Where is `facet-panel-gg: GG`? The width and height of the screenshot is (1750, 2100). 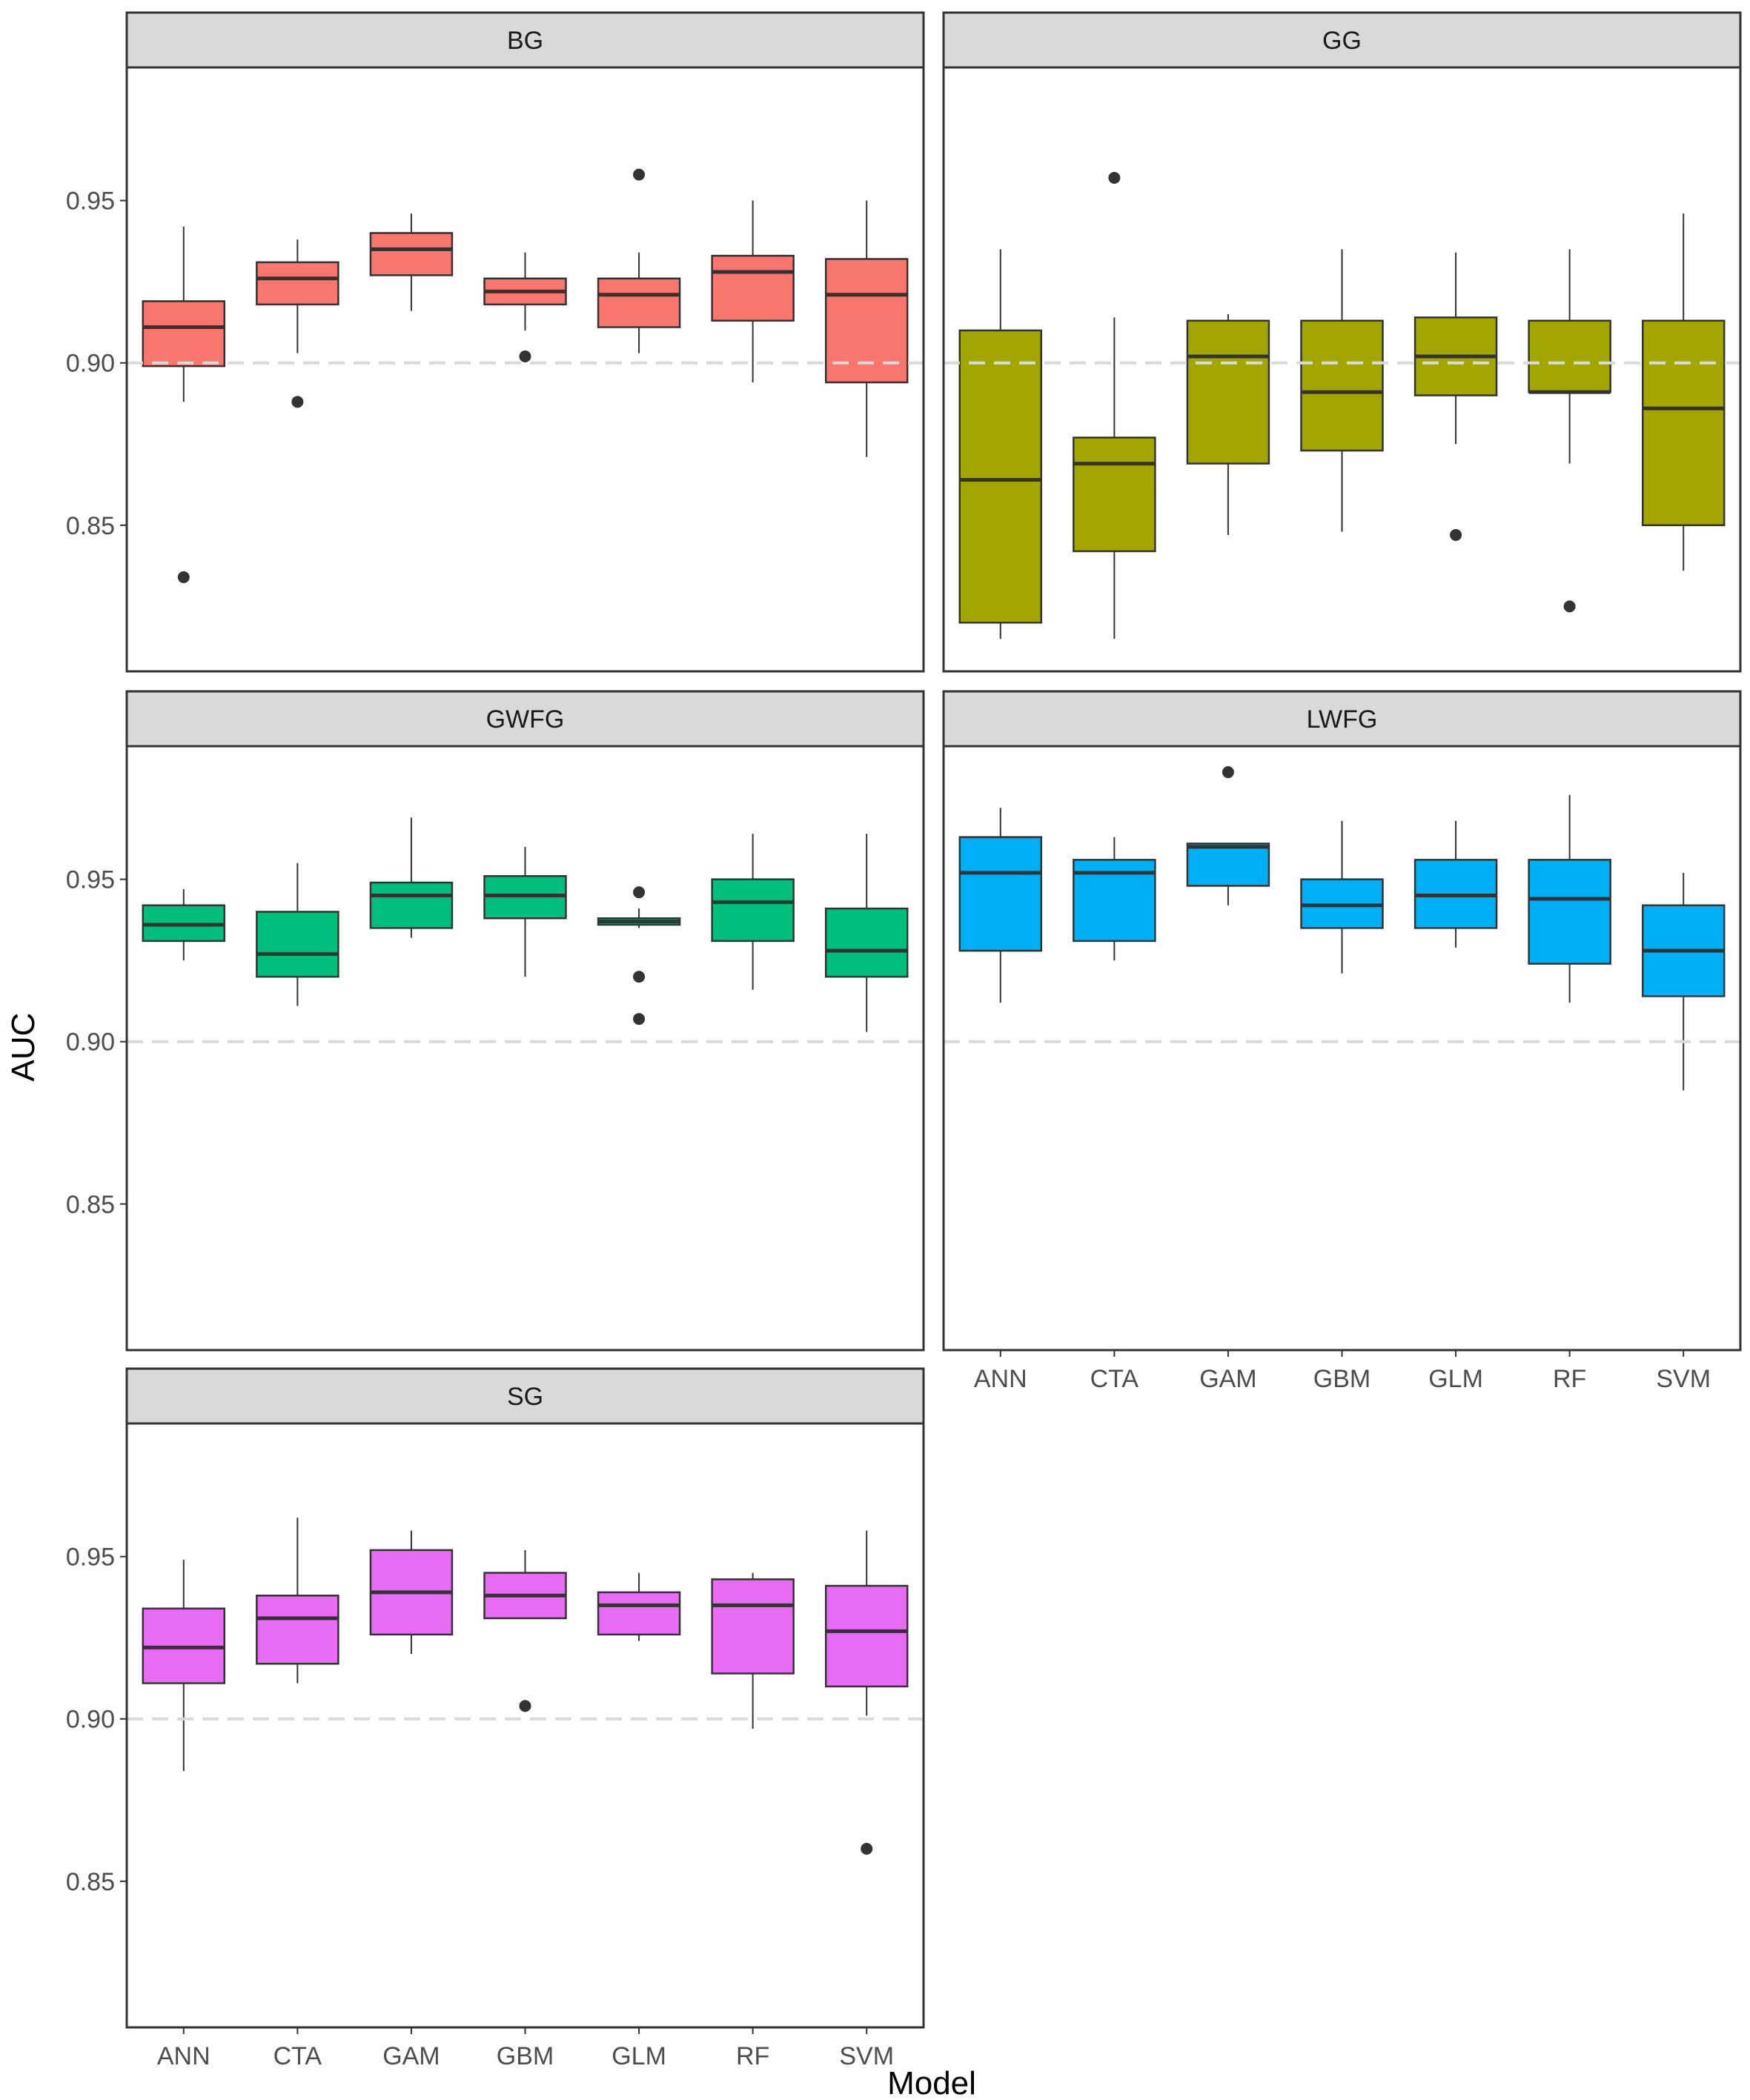
facet-panel-gg: GG is located at coordinates (1342, 342).